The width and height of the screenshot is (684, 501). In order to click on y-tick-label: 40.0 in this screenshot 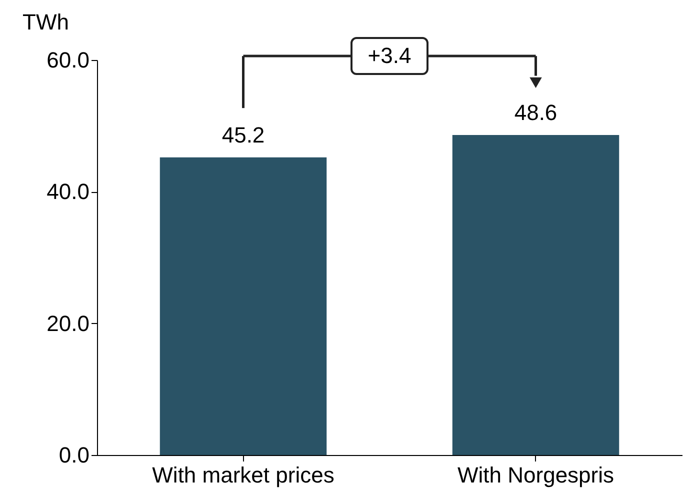, I will do `click(68, 191)`.